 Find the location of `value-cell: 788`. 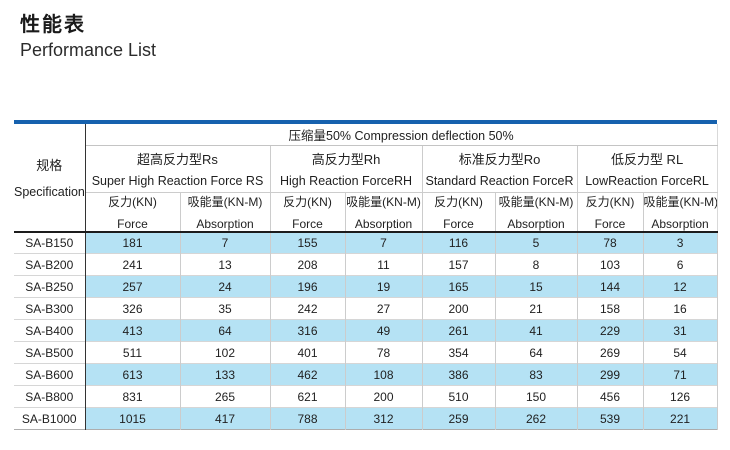

value-cell: 788 is located at coordinates (308, 418).